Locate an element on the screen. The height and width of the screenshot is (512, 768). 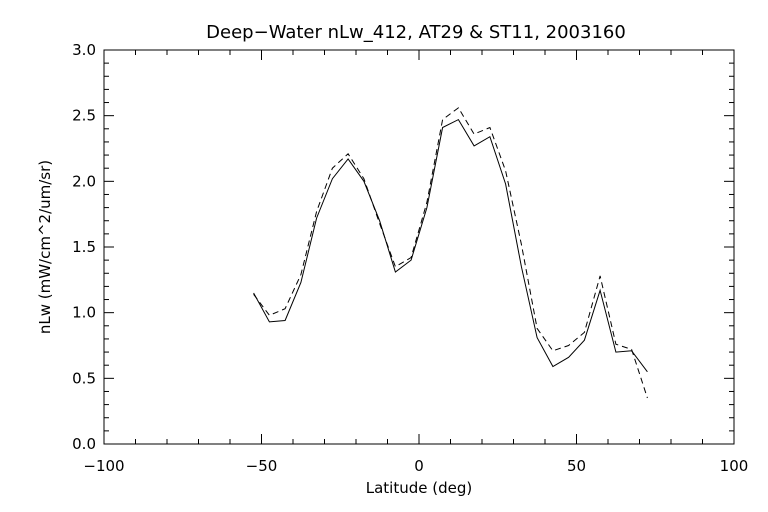
x-tick-label: 0 is located at coordinates (419, 466).